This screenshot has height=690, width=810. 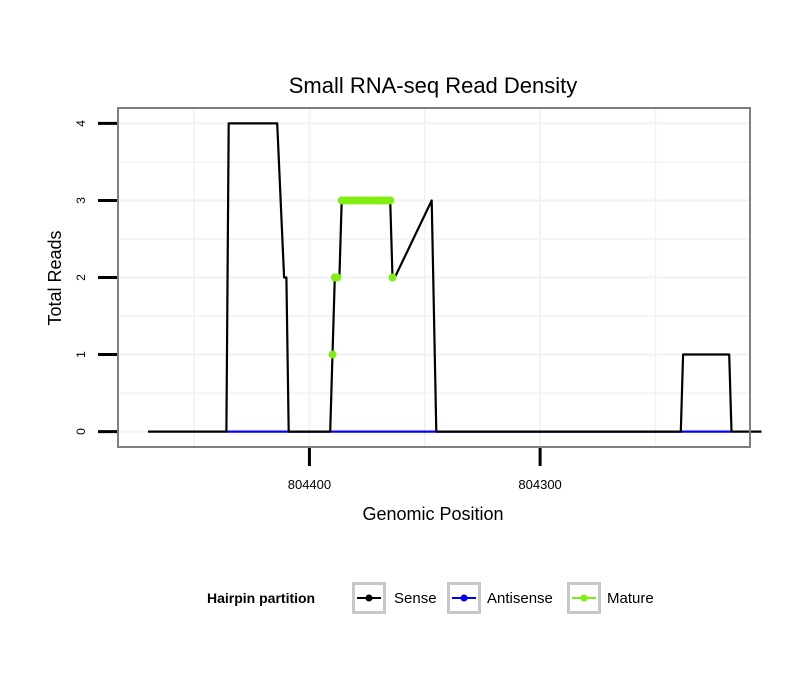 I want to click on legend-dot-sense, so click(x=369, y=598).